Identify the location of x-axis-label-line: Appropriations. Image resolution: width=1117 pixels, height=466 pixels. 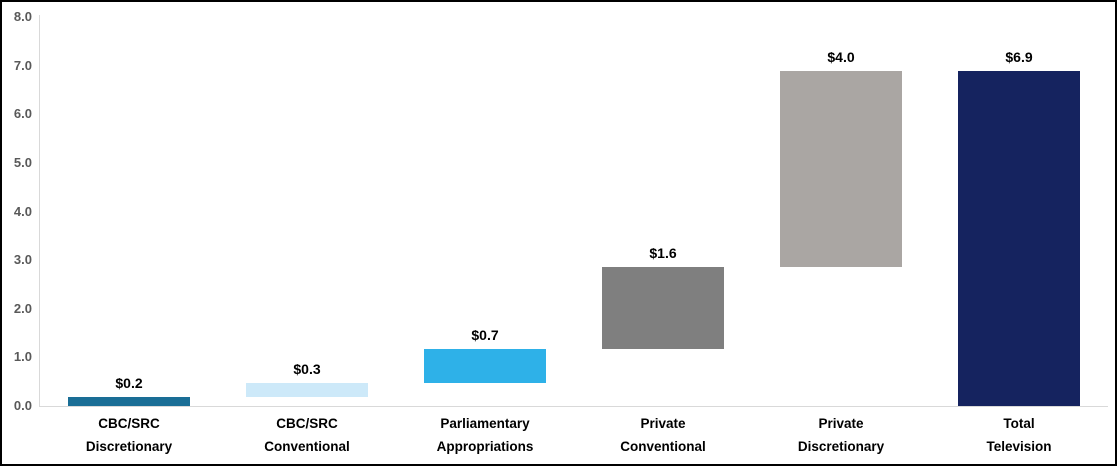
(485, 446).